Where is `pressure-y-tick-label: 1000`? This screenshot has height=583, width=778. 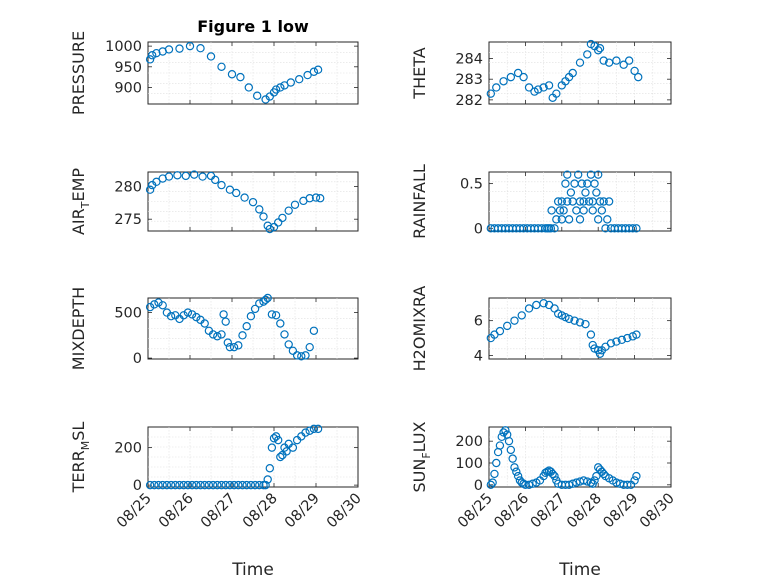
pressure-y-tick-label: 1000 is located at coordinates (123, 47).